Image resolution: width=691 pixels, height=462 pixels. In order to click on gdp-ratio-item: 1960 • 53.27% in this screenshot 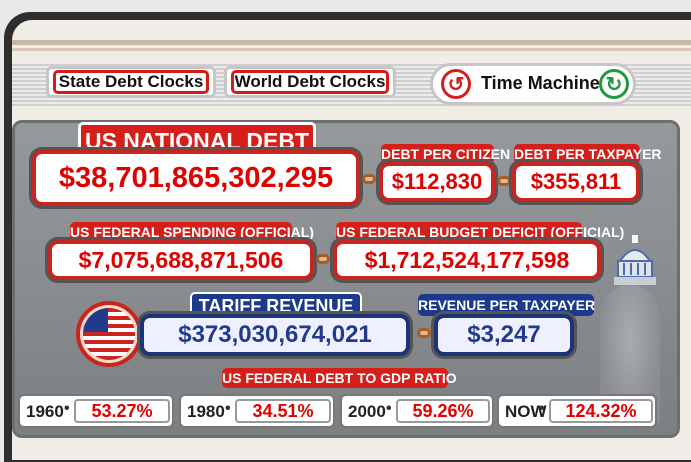, I will do `click(96, 411)`.